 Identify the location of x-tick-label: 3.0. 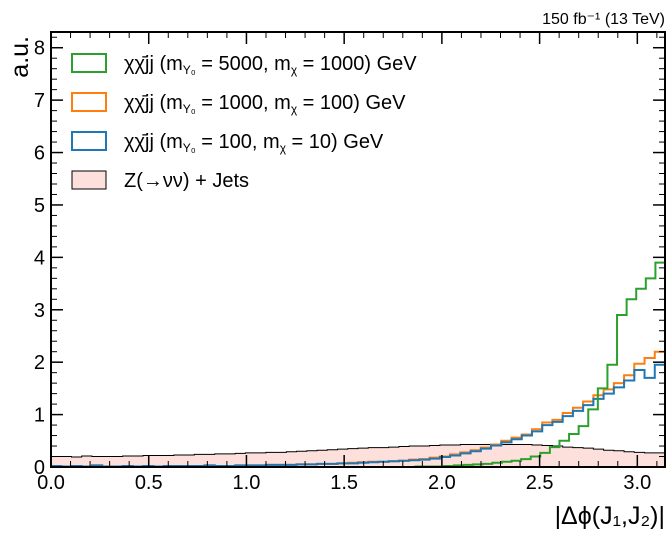
(637, 483).